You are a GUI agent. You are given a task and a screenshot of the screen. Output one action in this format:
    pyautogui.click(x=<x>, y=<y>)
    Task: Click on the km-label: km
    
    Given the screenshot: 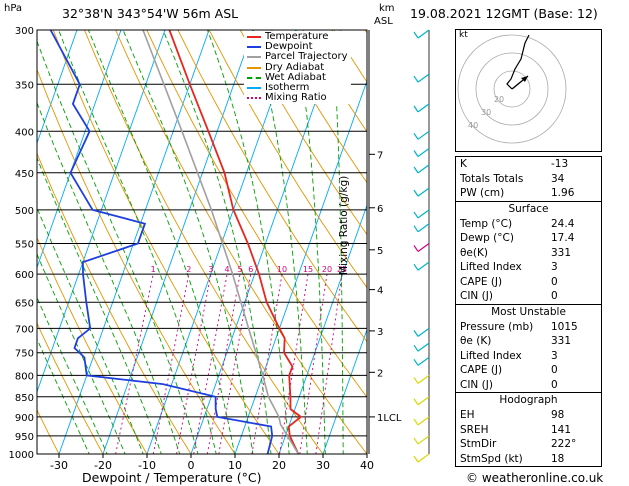 What is the action you would take?
    pyautogui.click(x=387, y=8)
    